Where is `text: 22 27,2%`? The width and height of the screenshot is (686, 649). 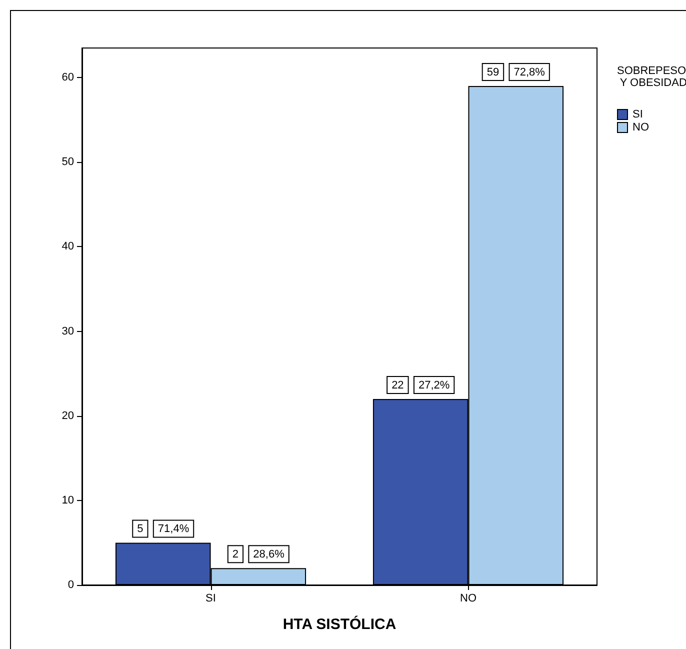
text: 22 27,2% is located at coordinates (421, 385).